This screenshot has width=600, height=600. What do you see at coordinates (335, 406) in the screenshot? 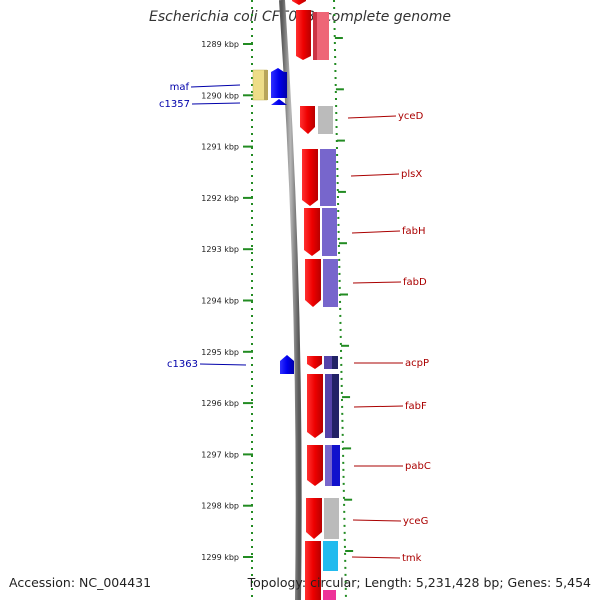
I see `cog-box-fabF-dark` at bounding box center [335, 406].